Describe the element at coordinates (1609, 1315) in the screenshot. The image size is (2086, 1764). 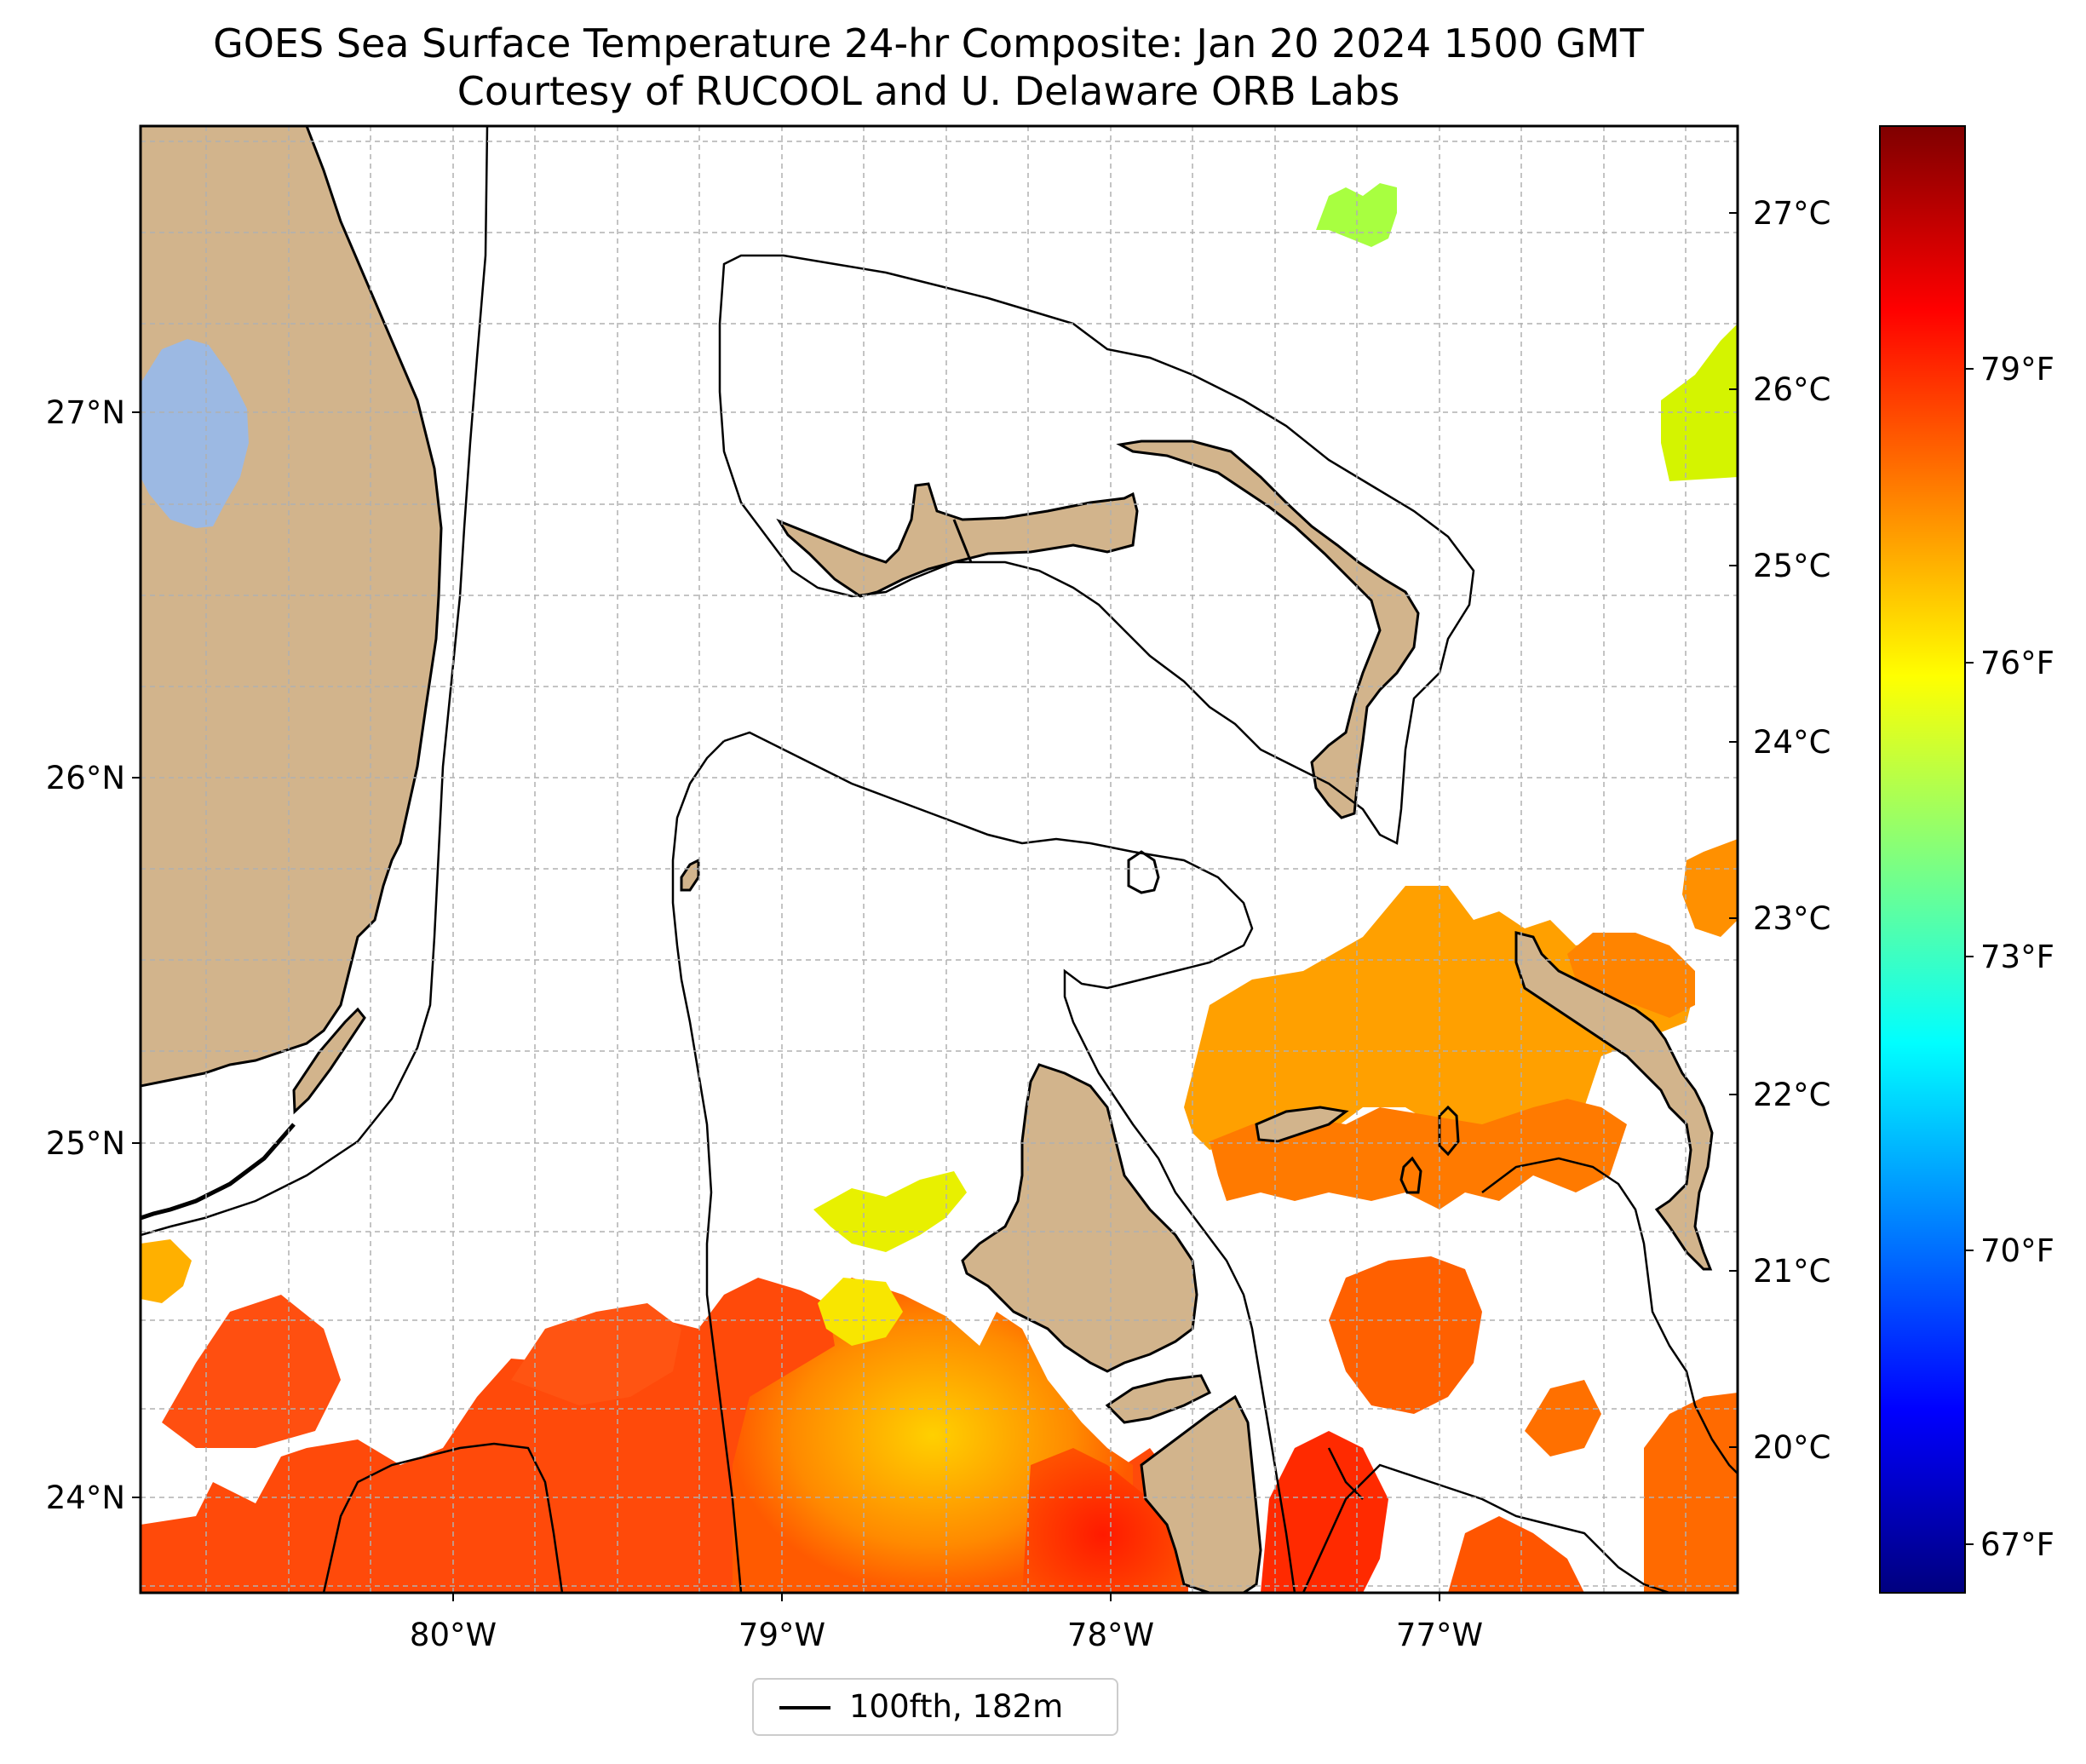
I see `isobath-exuma` at that location.